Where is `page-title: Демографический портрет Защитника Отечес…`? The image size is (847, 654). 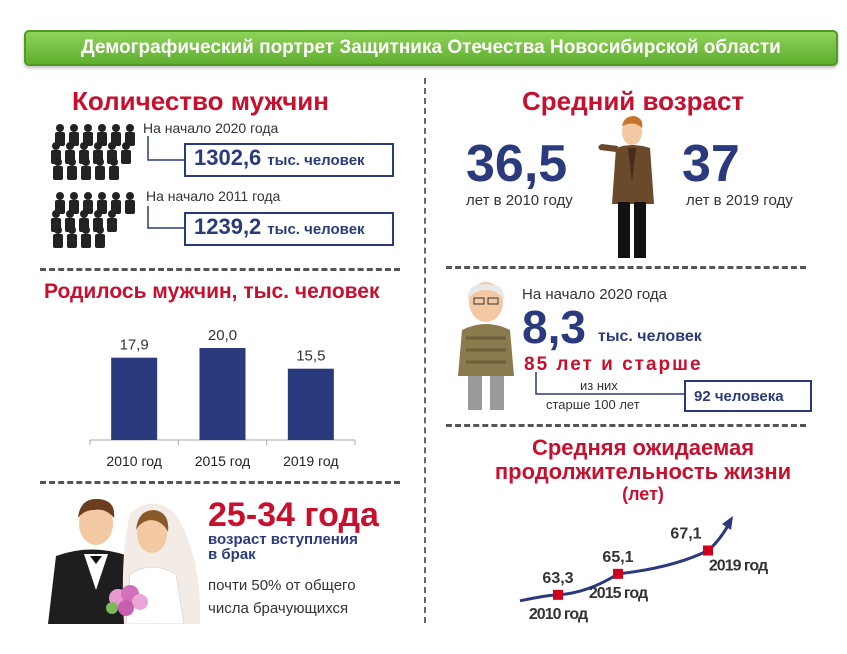 page-title: Демографический портрет Защитника Отечес… is located at coordinates (431, 47).